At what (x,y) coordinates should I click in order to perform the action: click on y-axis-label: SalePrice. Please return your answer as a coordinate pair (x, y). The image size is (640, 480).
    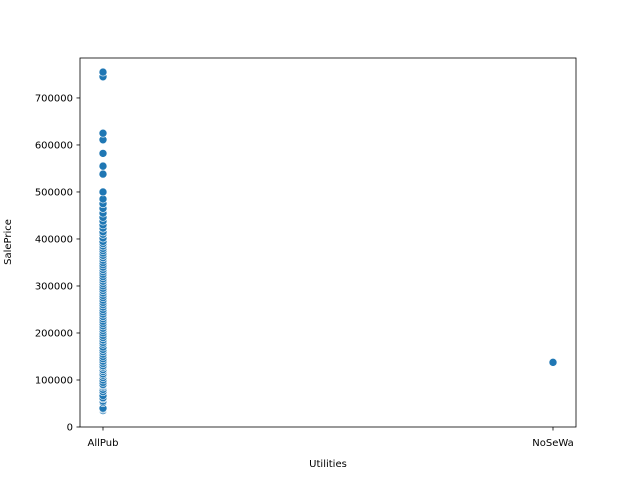
    Looking at the image, I should click on (8, 242).